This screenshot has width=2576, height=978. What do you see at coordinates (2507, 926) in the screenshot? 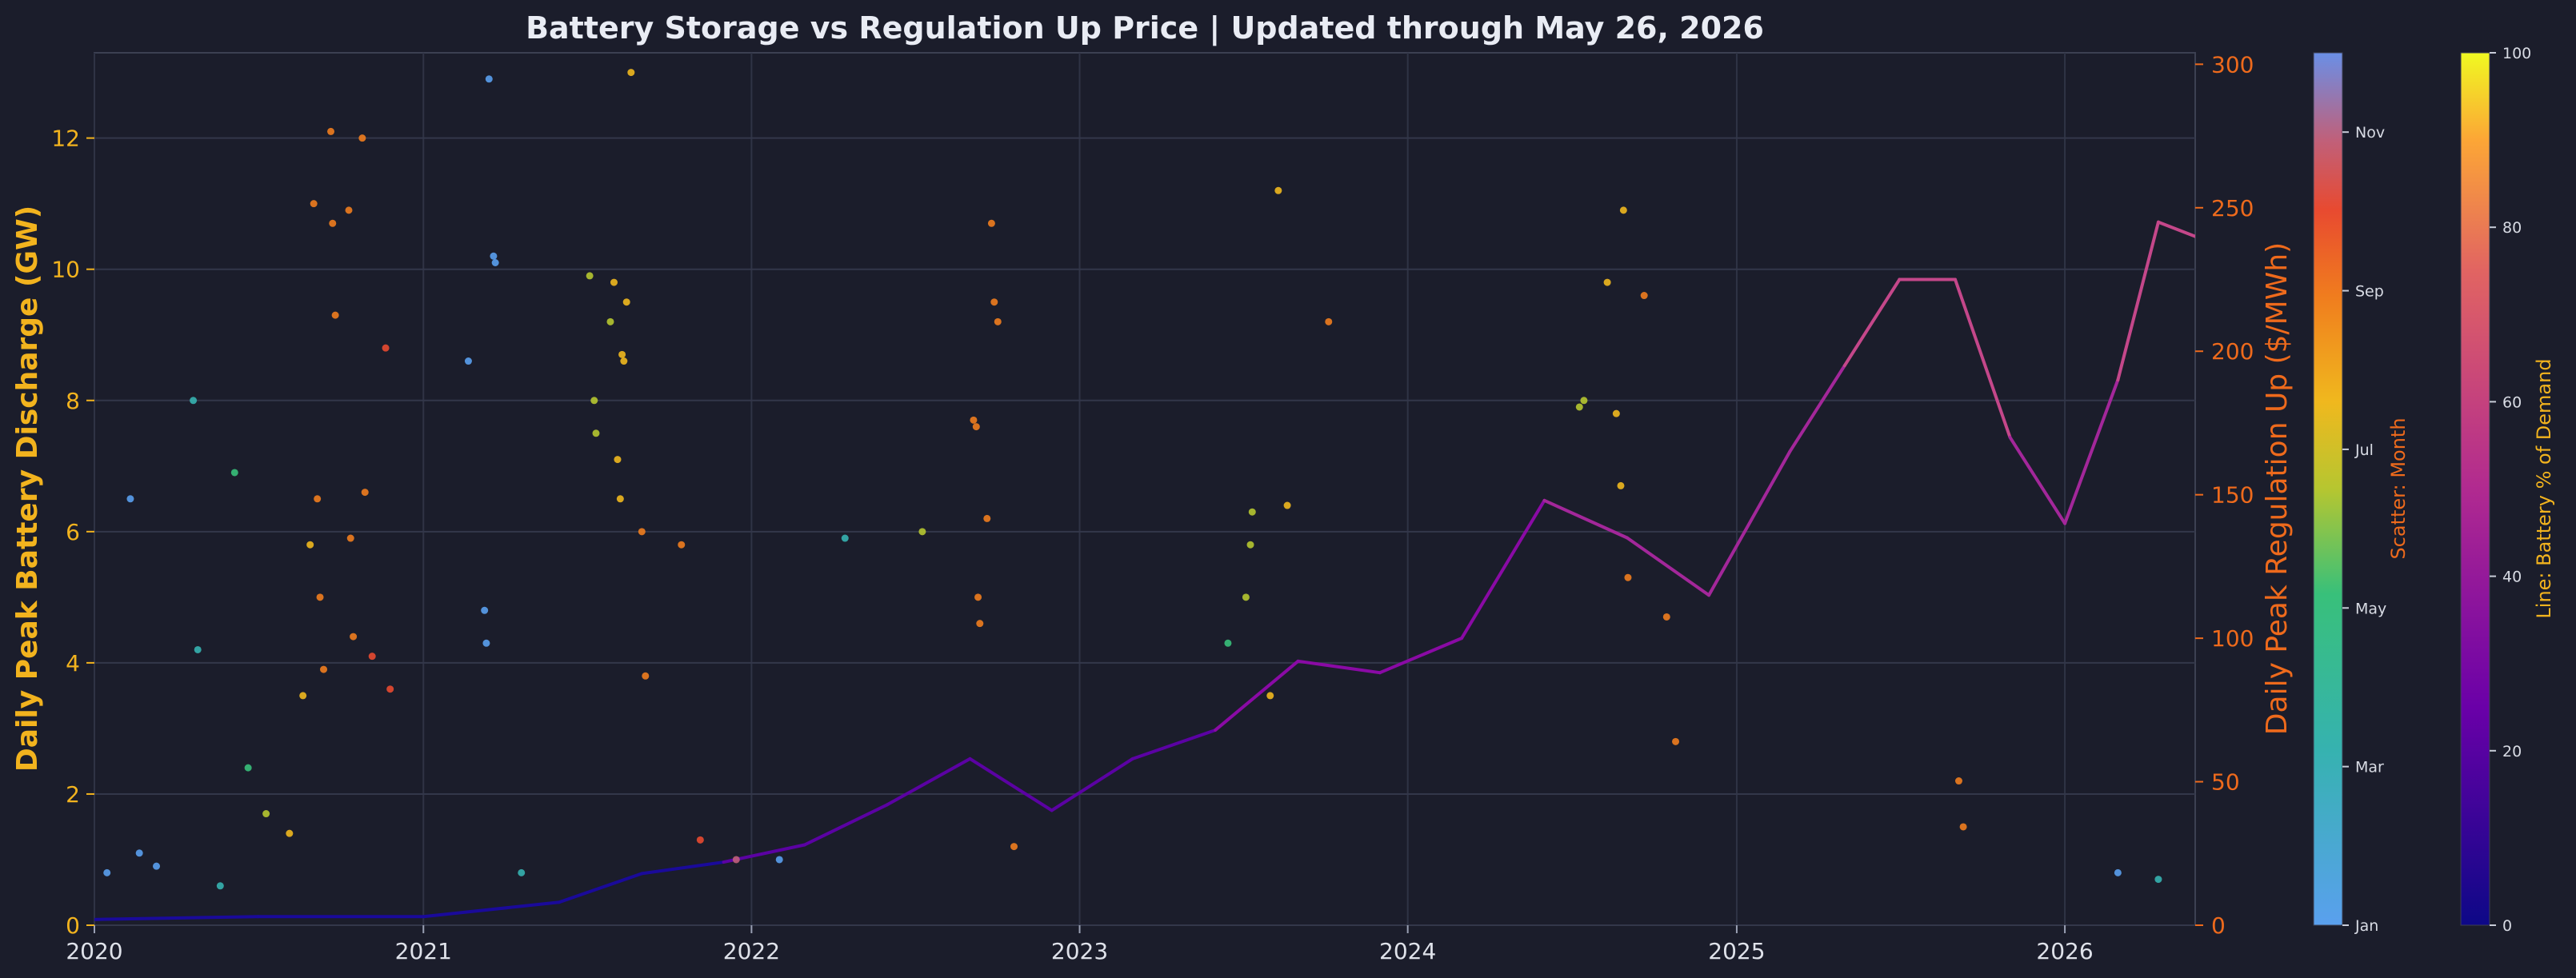
I see `share-colorbar-tick-label: 0` at bounding box center [2507, 926].